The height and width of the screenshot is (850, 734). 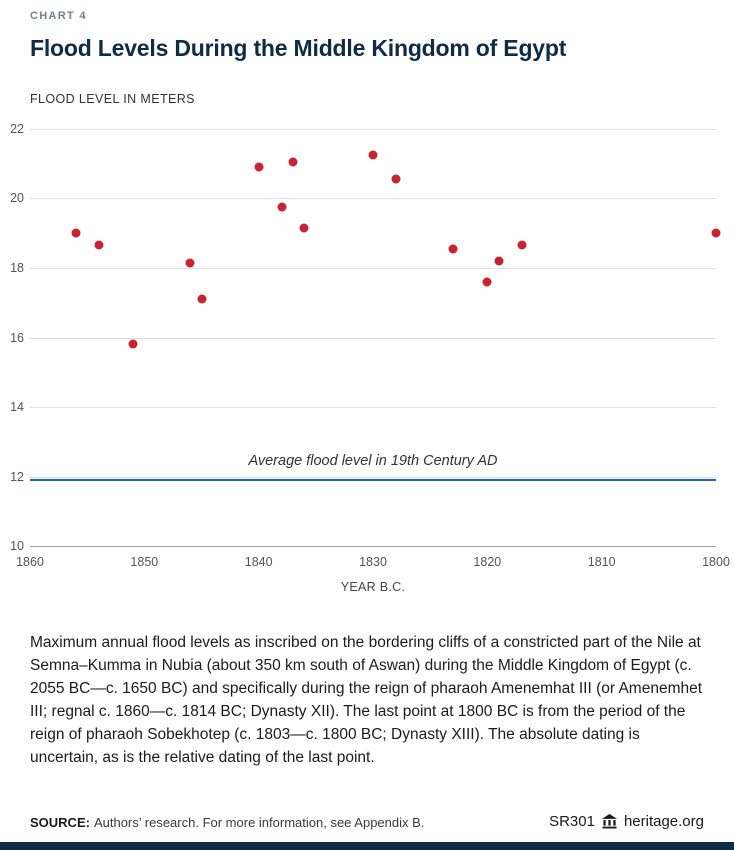 What do you see at coordinates (663, 821) in the screenshot?
I see `site-link: heritage.org` at bounding box center [663, 821].